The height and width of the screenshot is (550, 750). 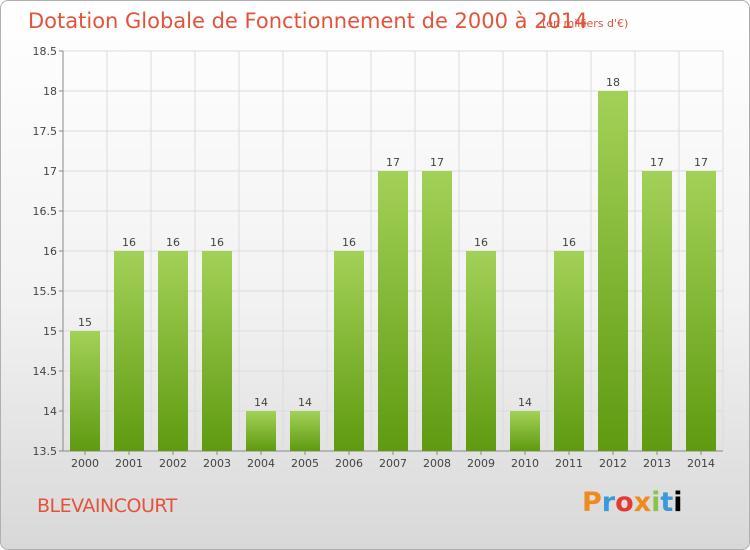 What do you see at coordinates (50, 251) in the screenshot?
I see `y-tick-label: 16` at bounding box center [50, 251].